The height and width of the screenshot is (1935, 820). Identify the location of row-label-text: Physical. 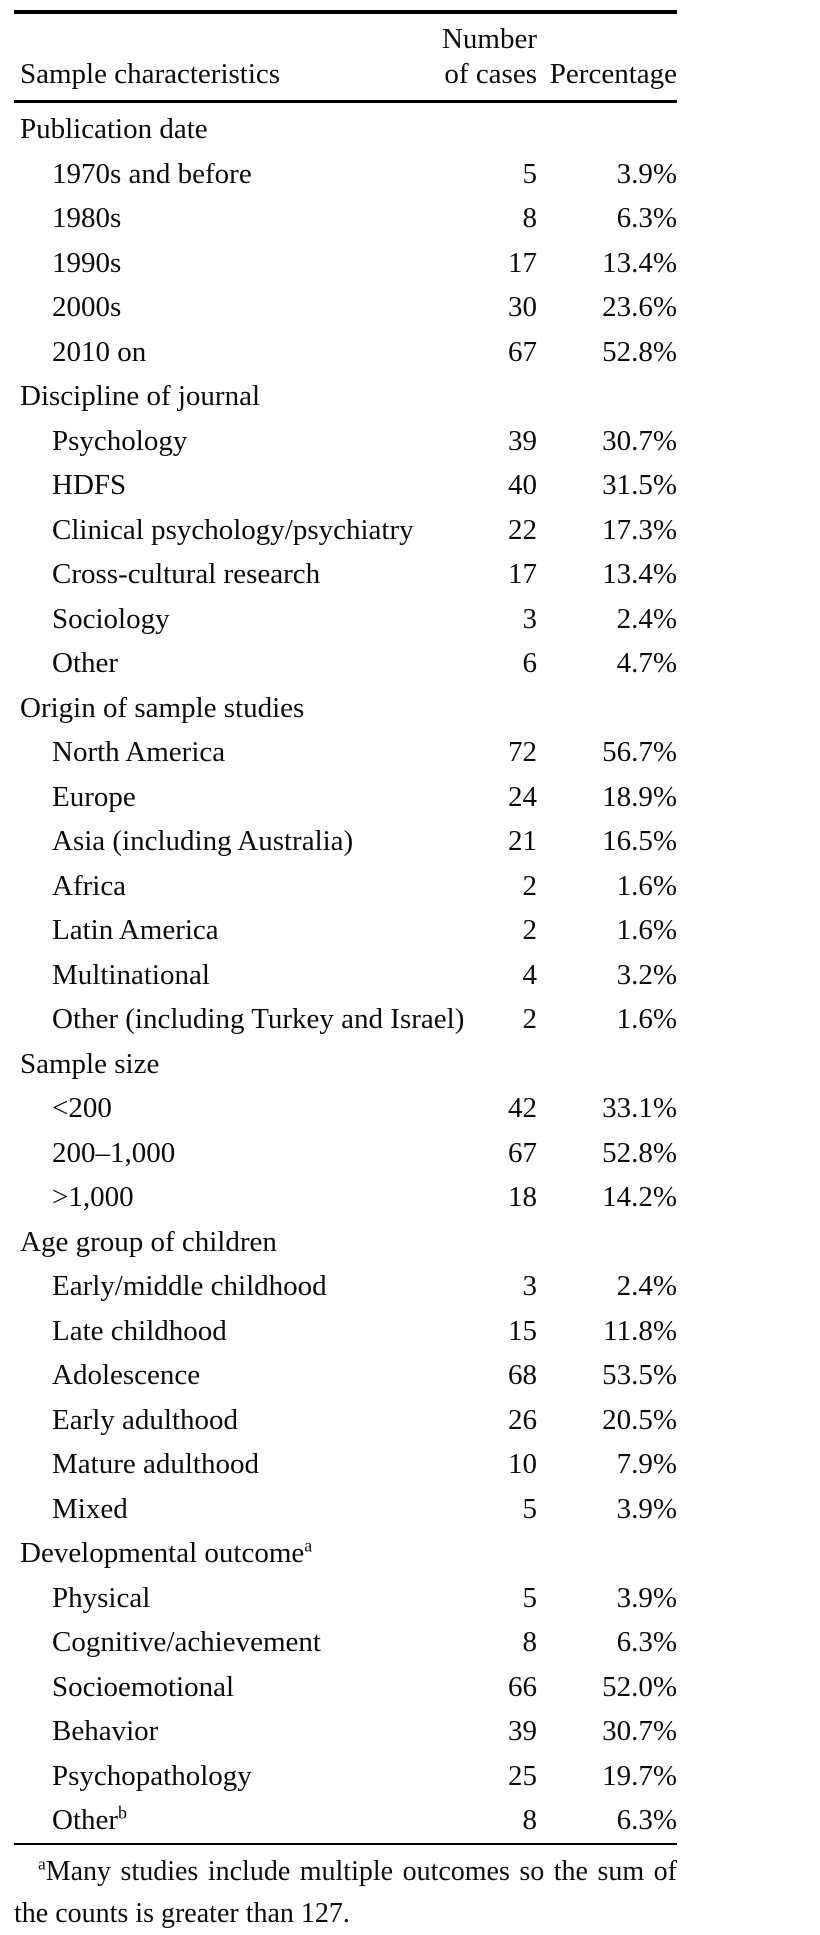
(101, 1597).